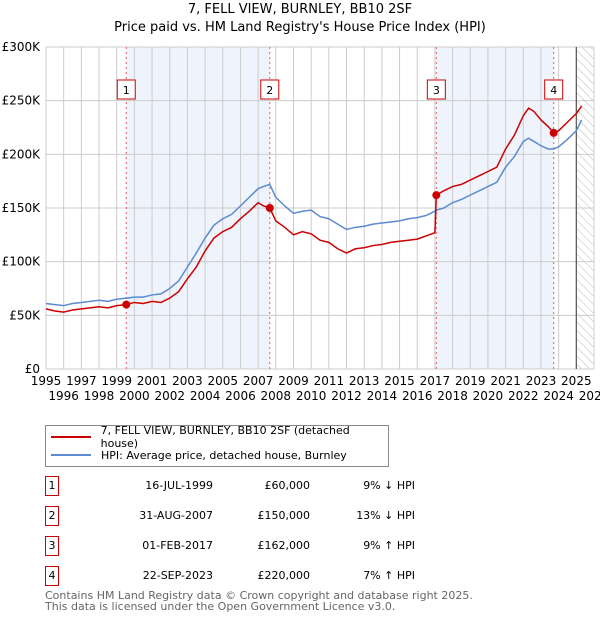 Image resolution: width=600 pixels, height=620 pixels. I want to click on x-tick-label: 2003, so click(187, 381).